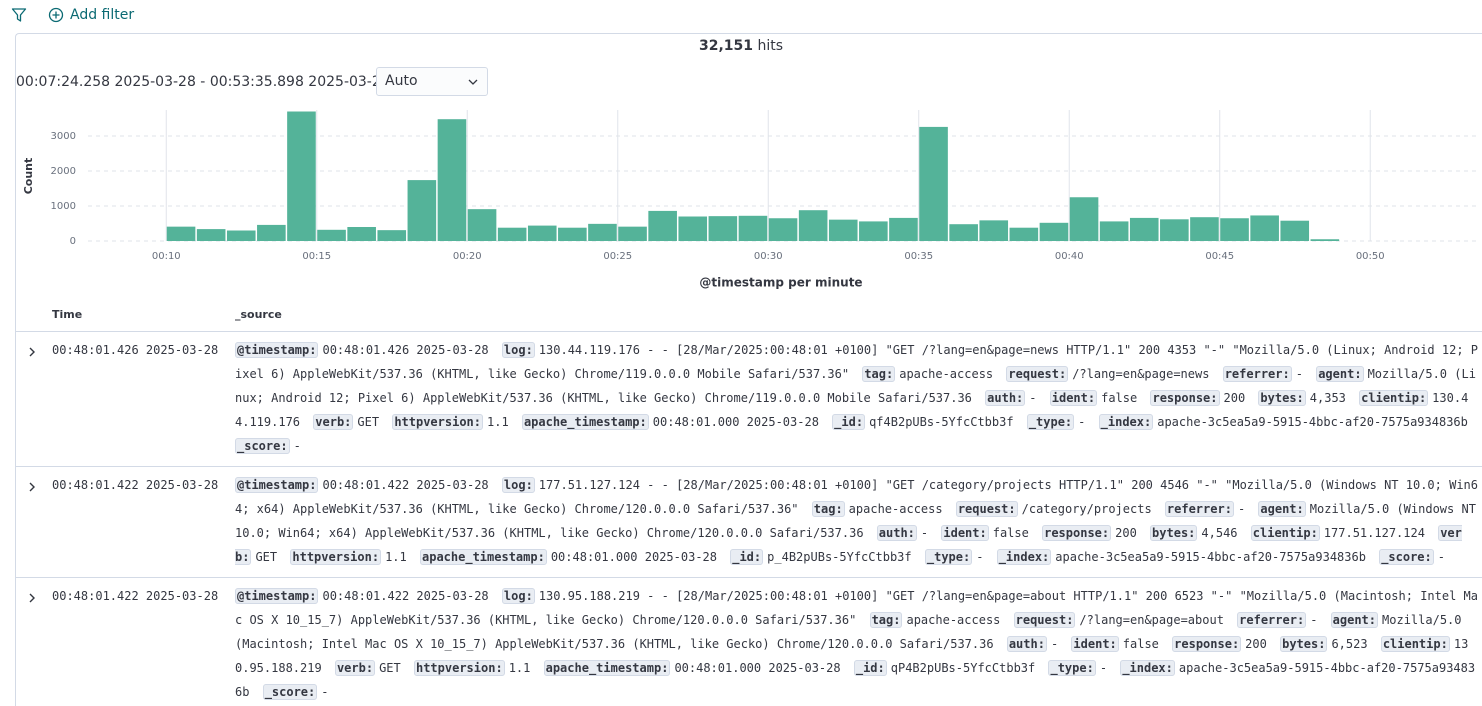  Describe the element at coordinates (405, 596) in the screenshot. I see `field-value: 00:48:01.422 2025-03-28` at that location.